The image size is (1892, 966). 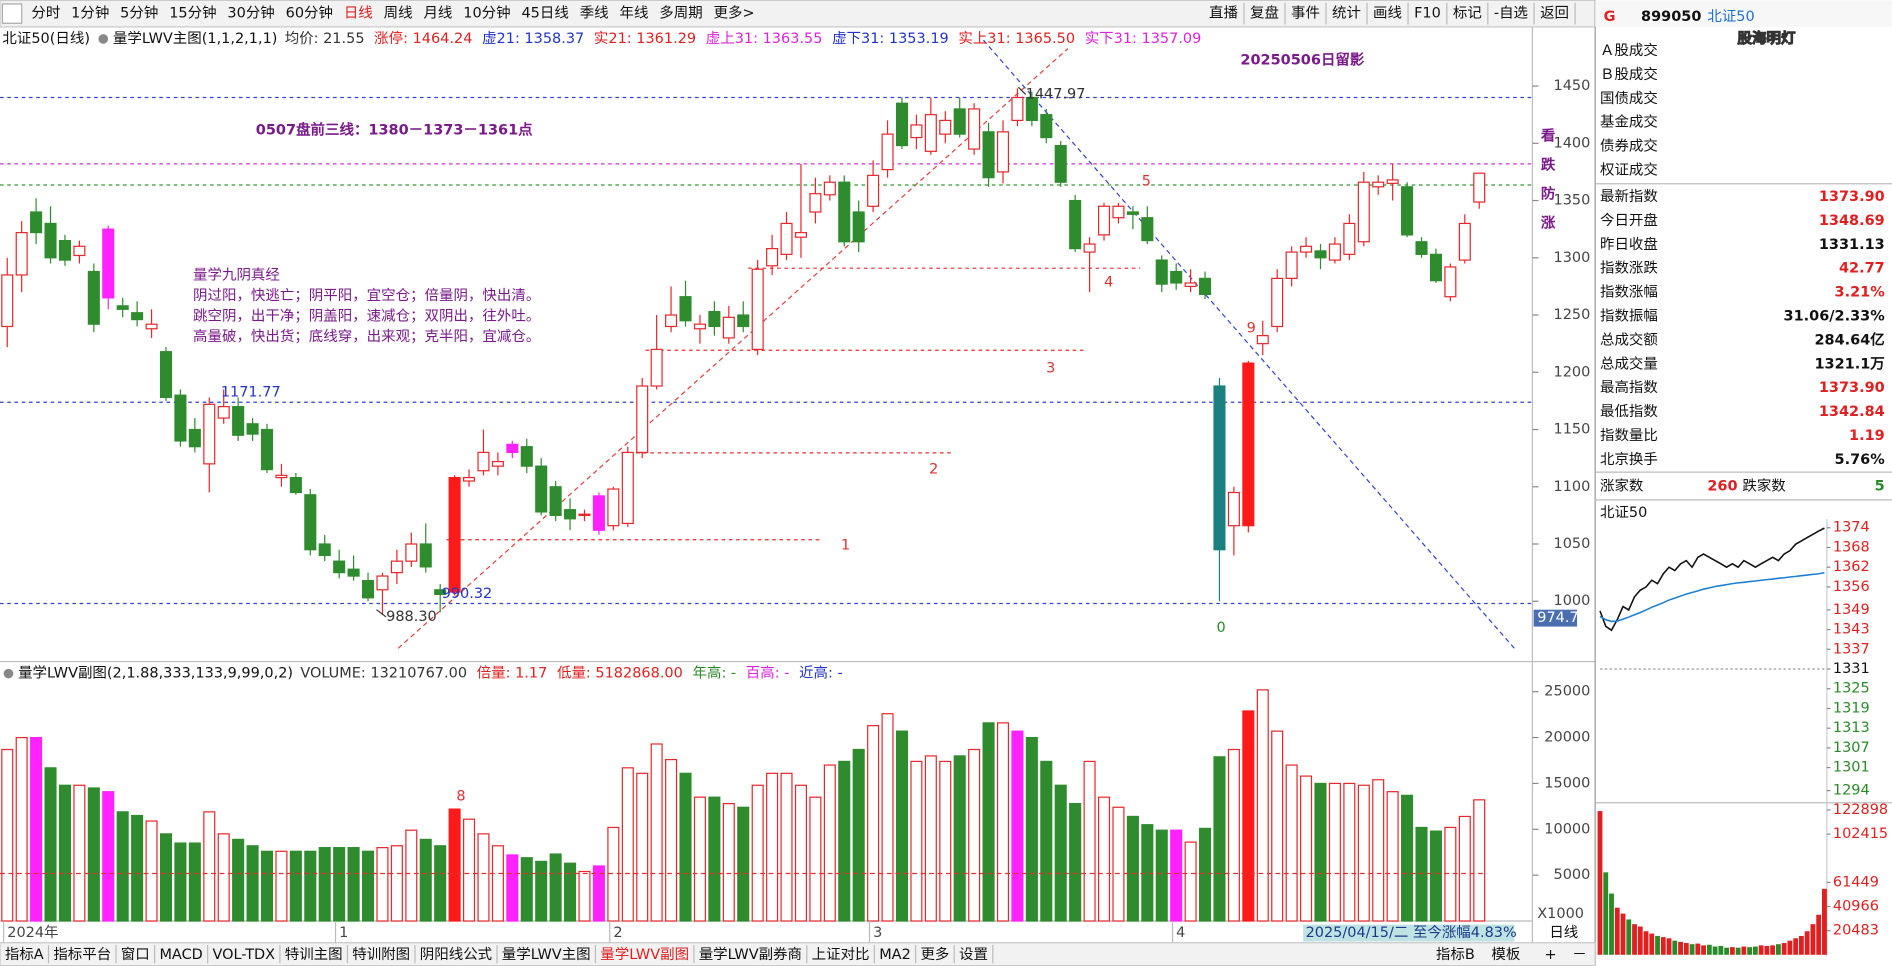 What do you see at coordinates (533, 38) in the screenshot?
I see `indicator-value: 虚21: 1358.37` at bounding box center [533, 38].